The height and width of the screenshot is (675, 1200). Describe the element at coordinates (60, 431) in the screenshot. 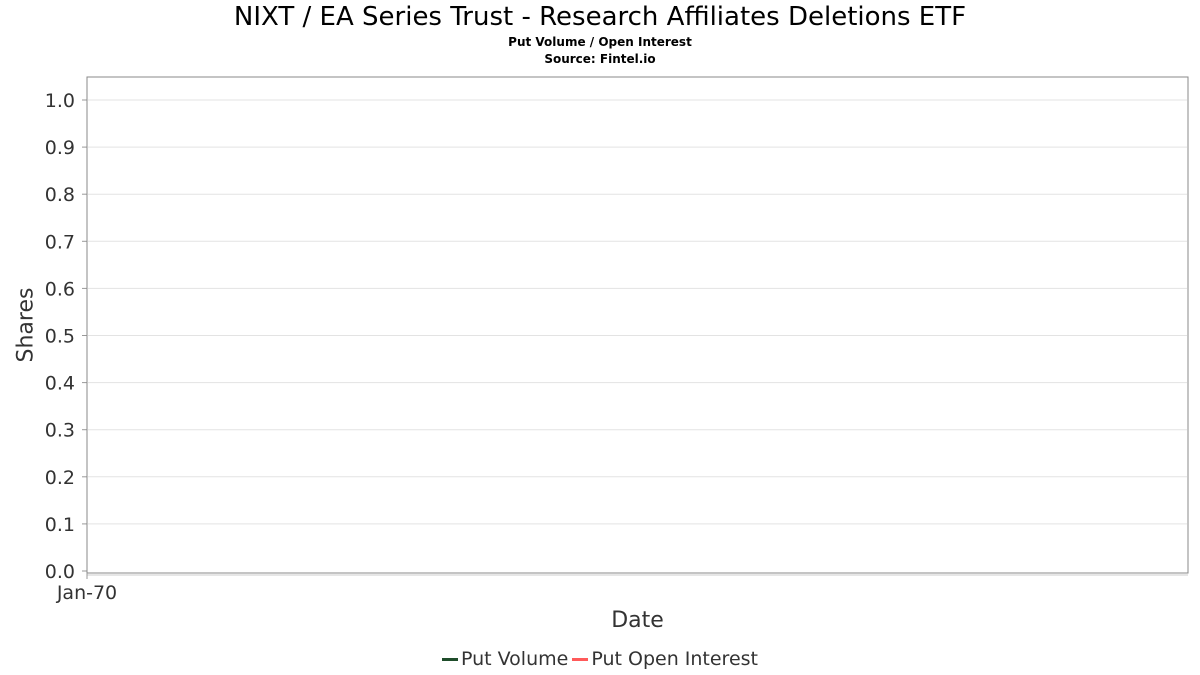

I see `y-tick-label: 0.3` at that location.